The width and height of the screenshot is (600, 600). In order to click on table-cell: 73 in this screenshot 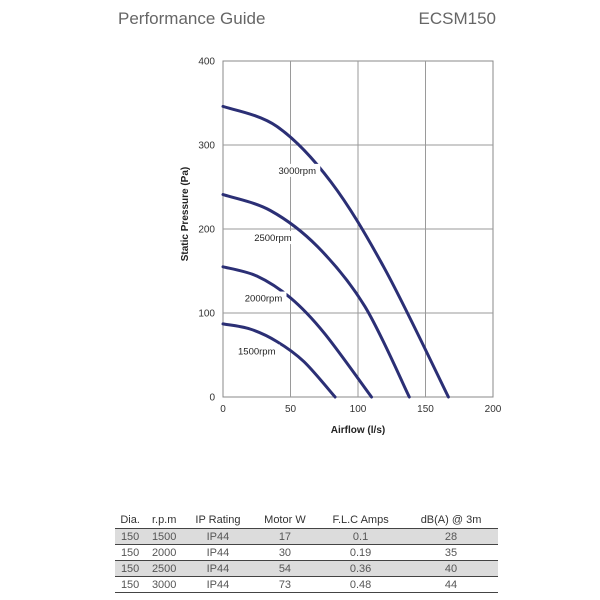, I will do `click(285, 584)`.